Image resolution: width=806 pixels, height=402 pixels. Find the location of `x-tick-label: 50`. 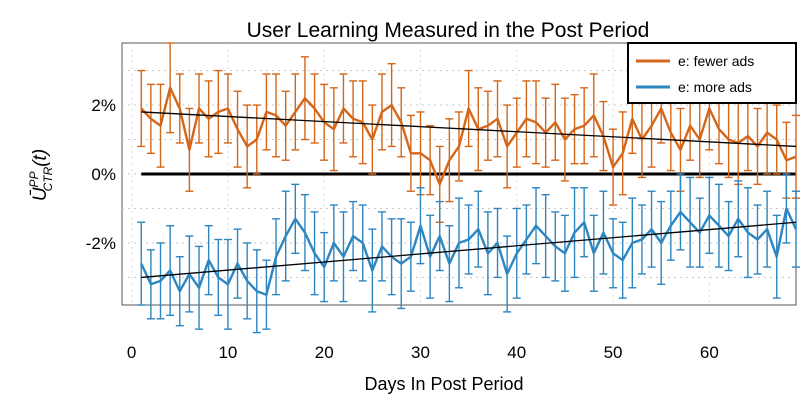

x-tick-label: 50 is located at coordinates (613, 352).